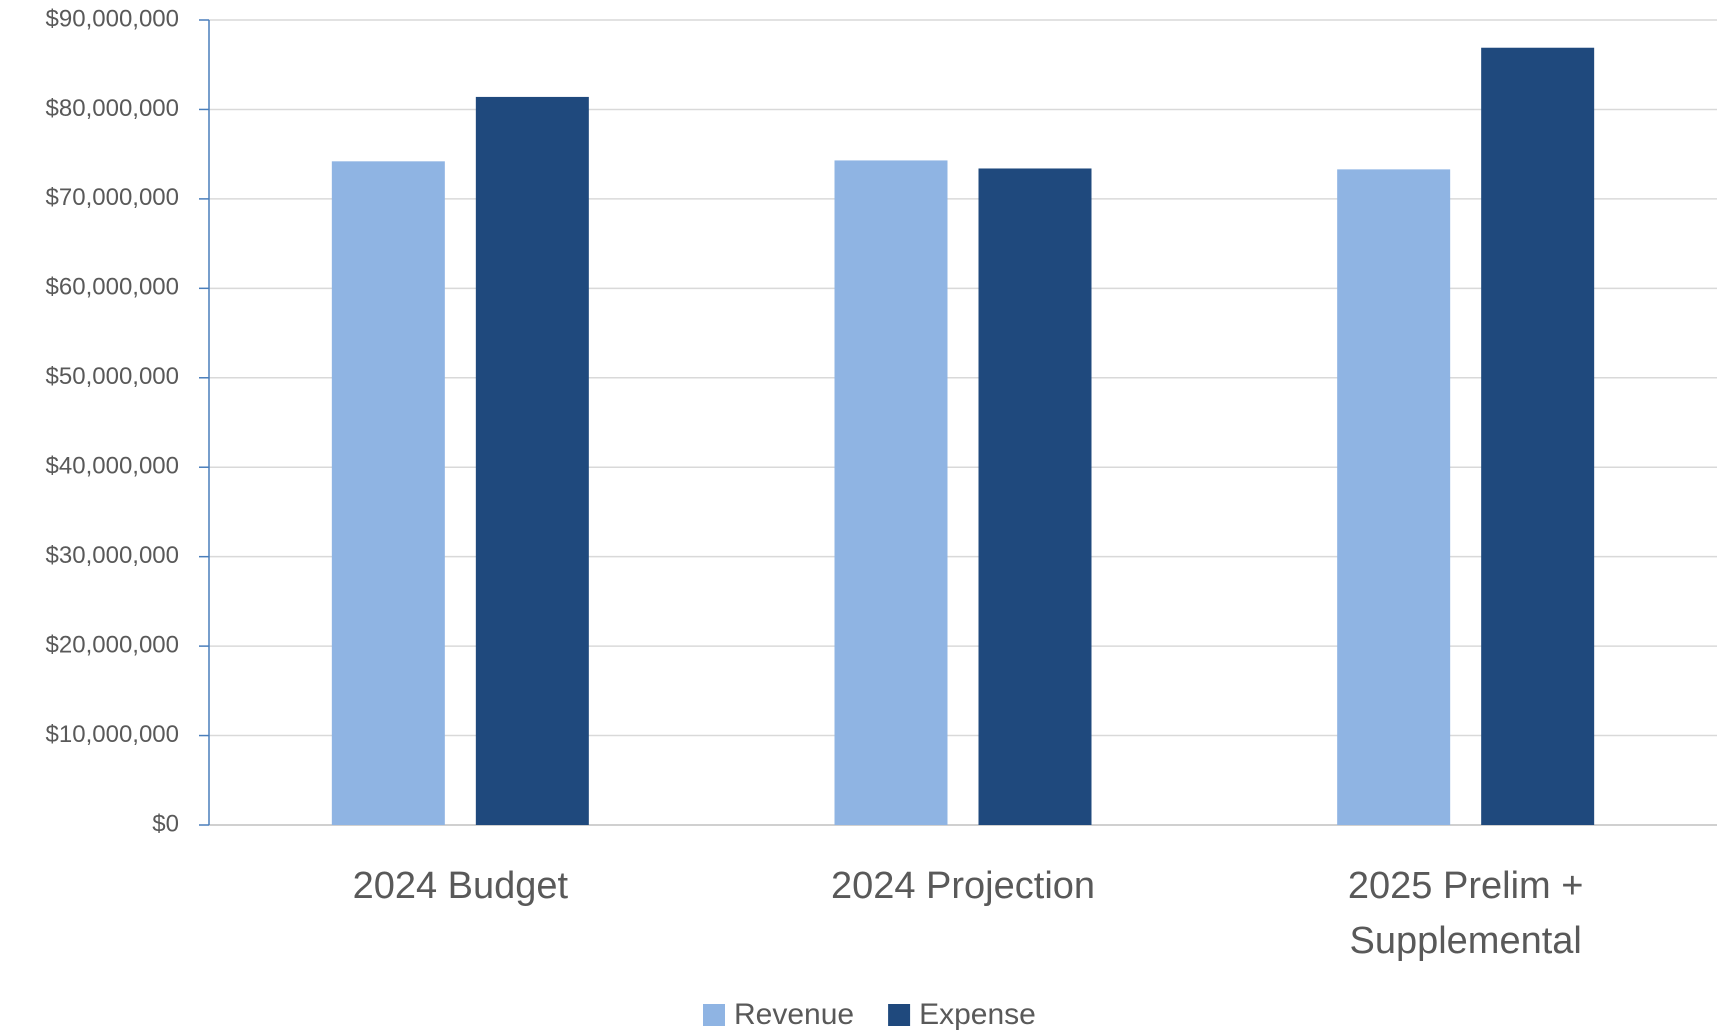 The image size is (1722, 1033). What do you see at coordinates (112, 555) in the screenshot?
I see `y-tick-label: $30,000,000` at bounding box center [112, 555].